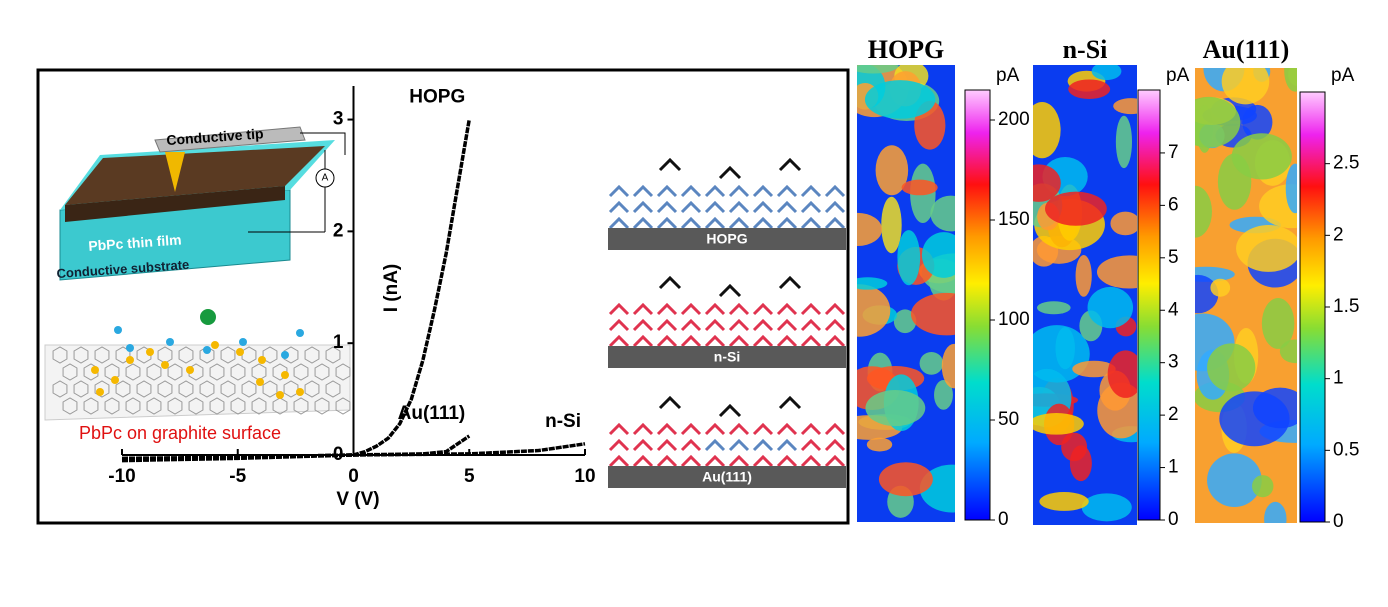  Describe the element at coordinates (1346, 306) in the screenshot. I see `colorbar-tick-label: 1.5` at that location.